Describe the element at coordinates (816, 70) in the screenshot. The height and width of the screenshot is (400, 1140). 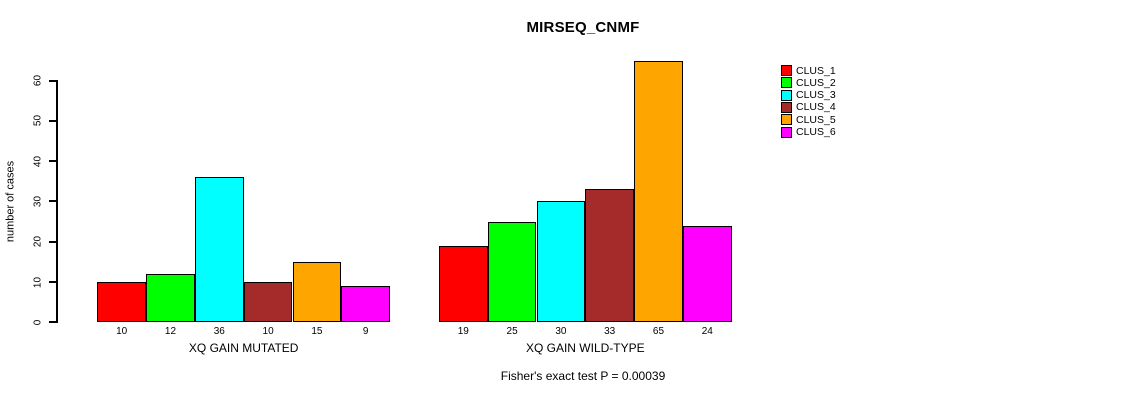
I see `legend-label: CLUS_1` at that location.